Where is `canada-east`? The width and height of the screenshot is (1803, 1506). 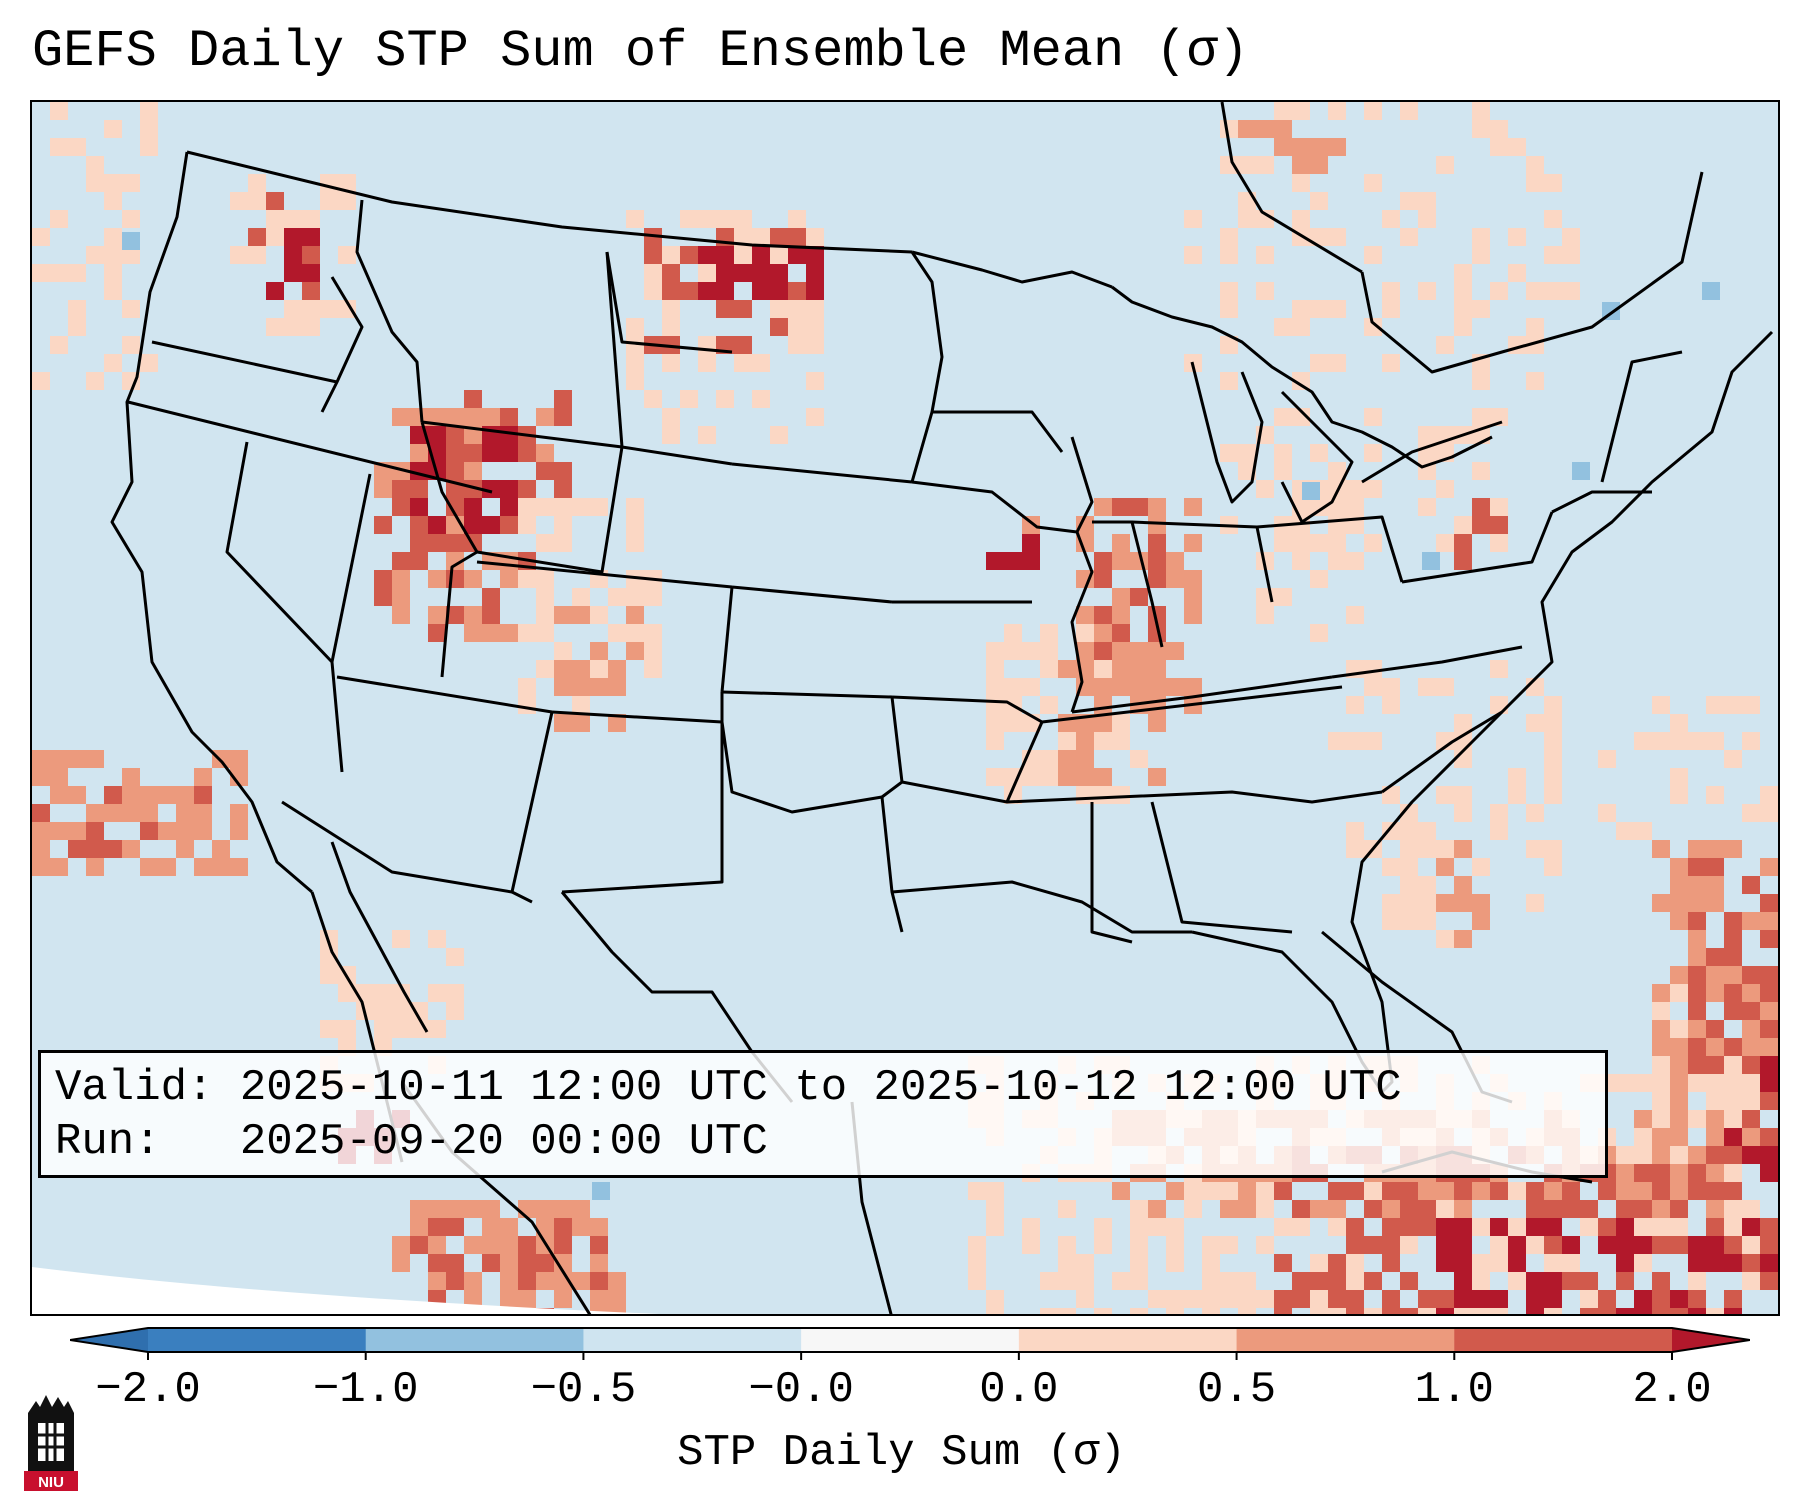 canada-east is located at coordinates (1532, 272).